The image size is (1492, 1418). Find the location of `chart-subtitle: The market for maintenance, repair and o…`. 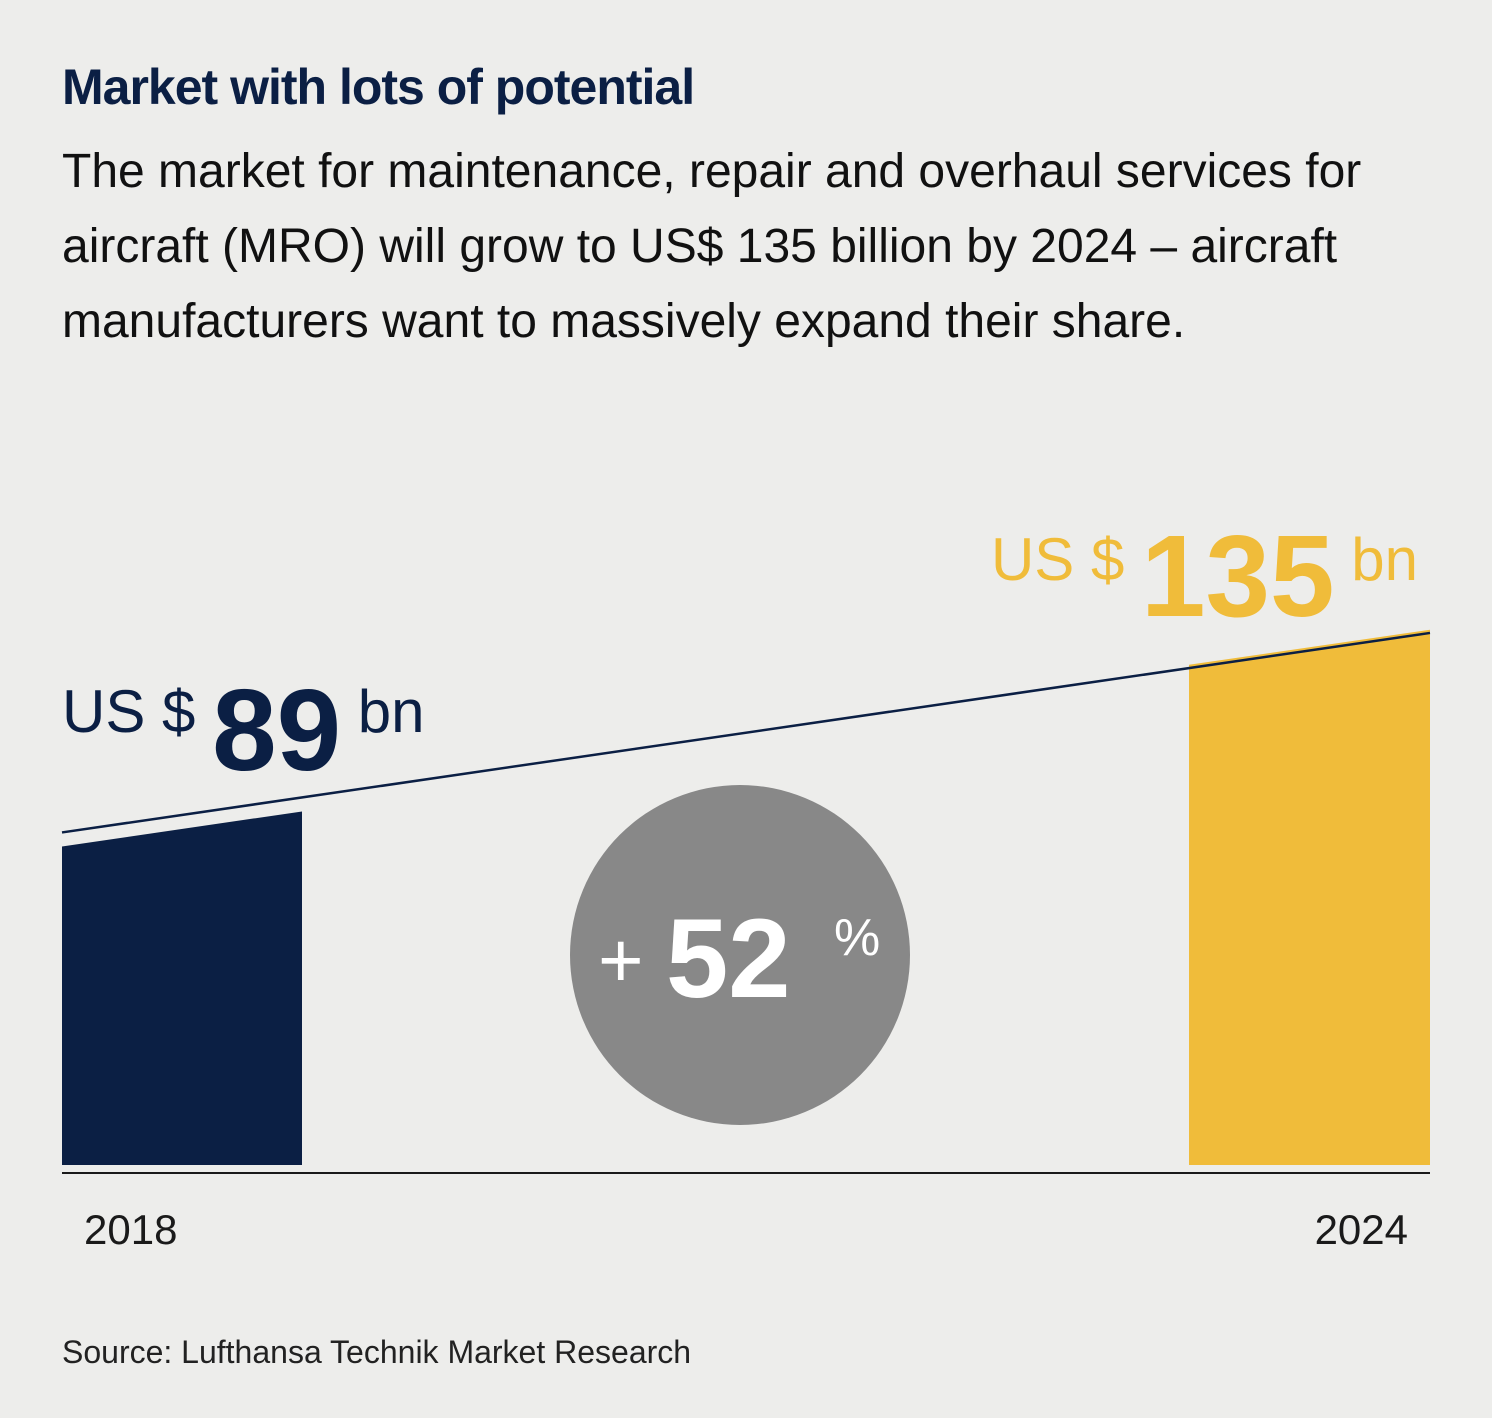

chart-subtitle: The market for maintenance, repair and o… is located at coordinates (712, 246).